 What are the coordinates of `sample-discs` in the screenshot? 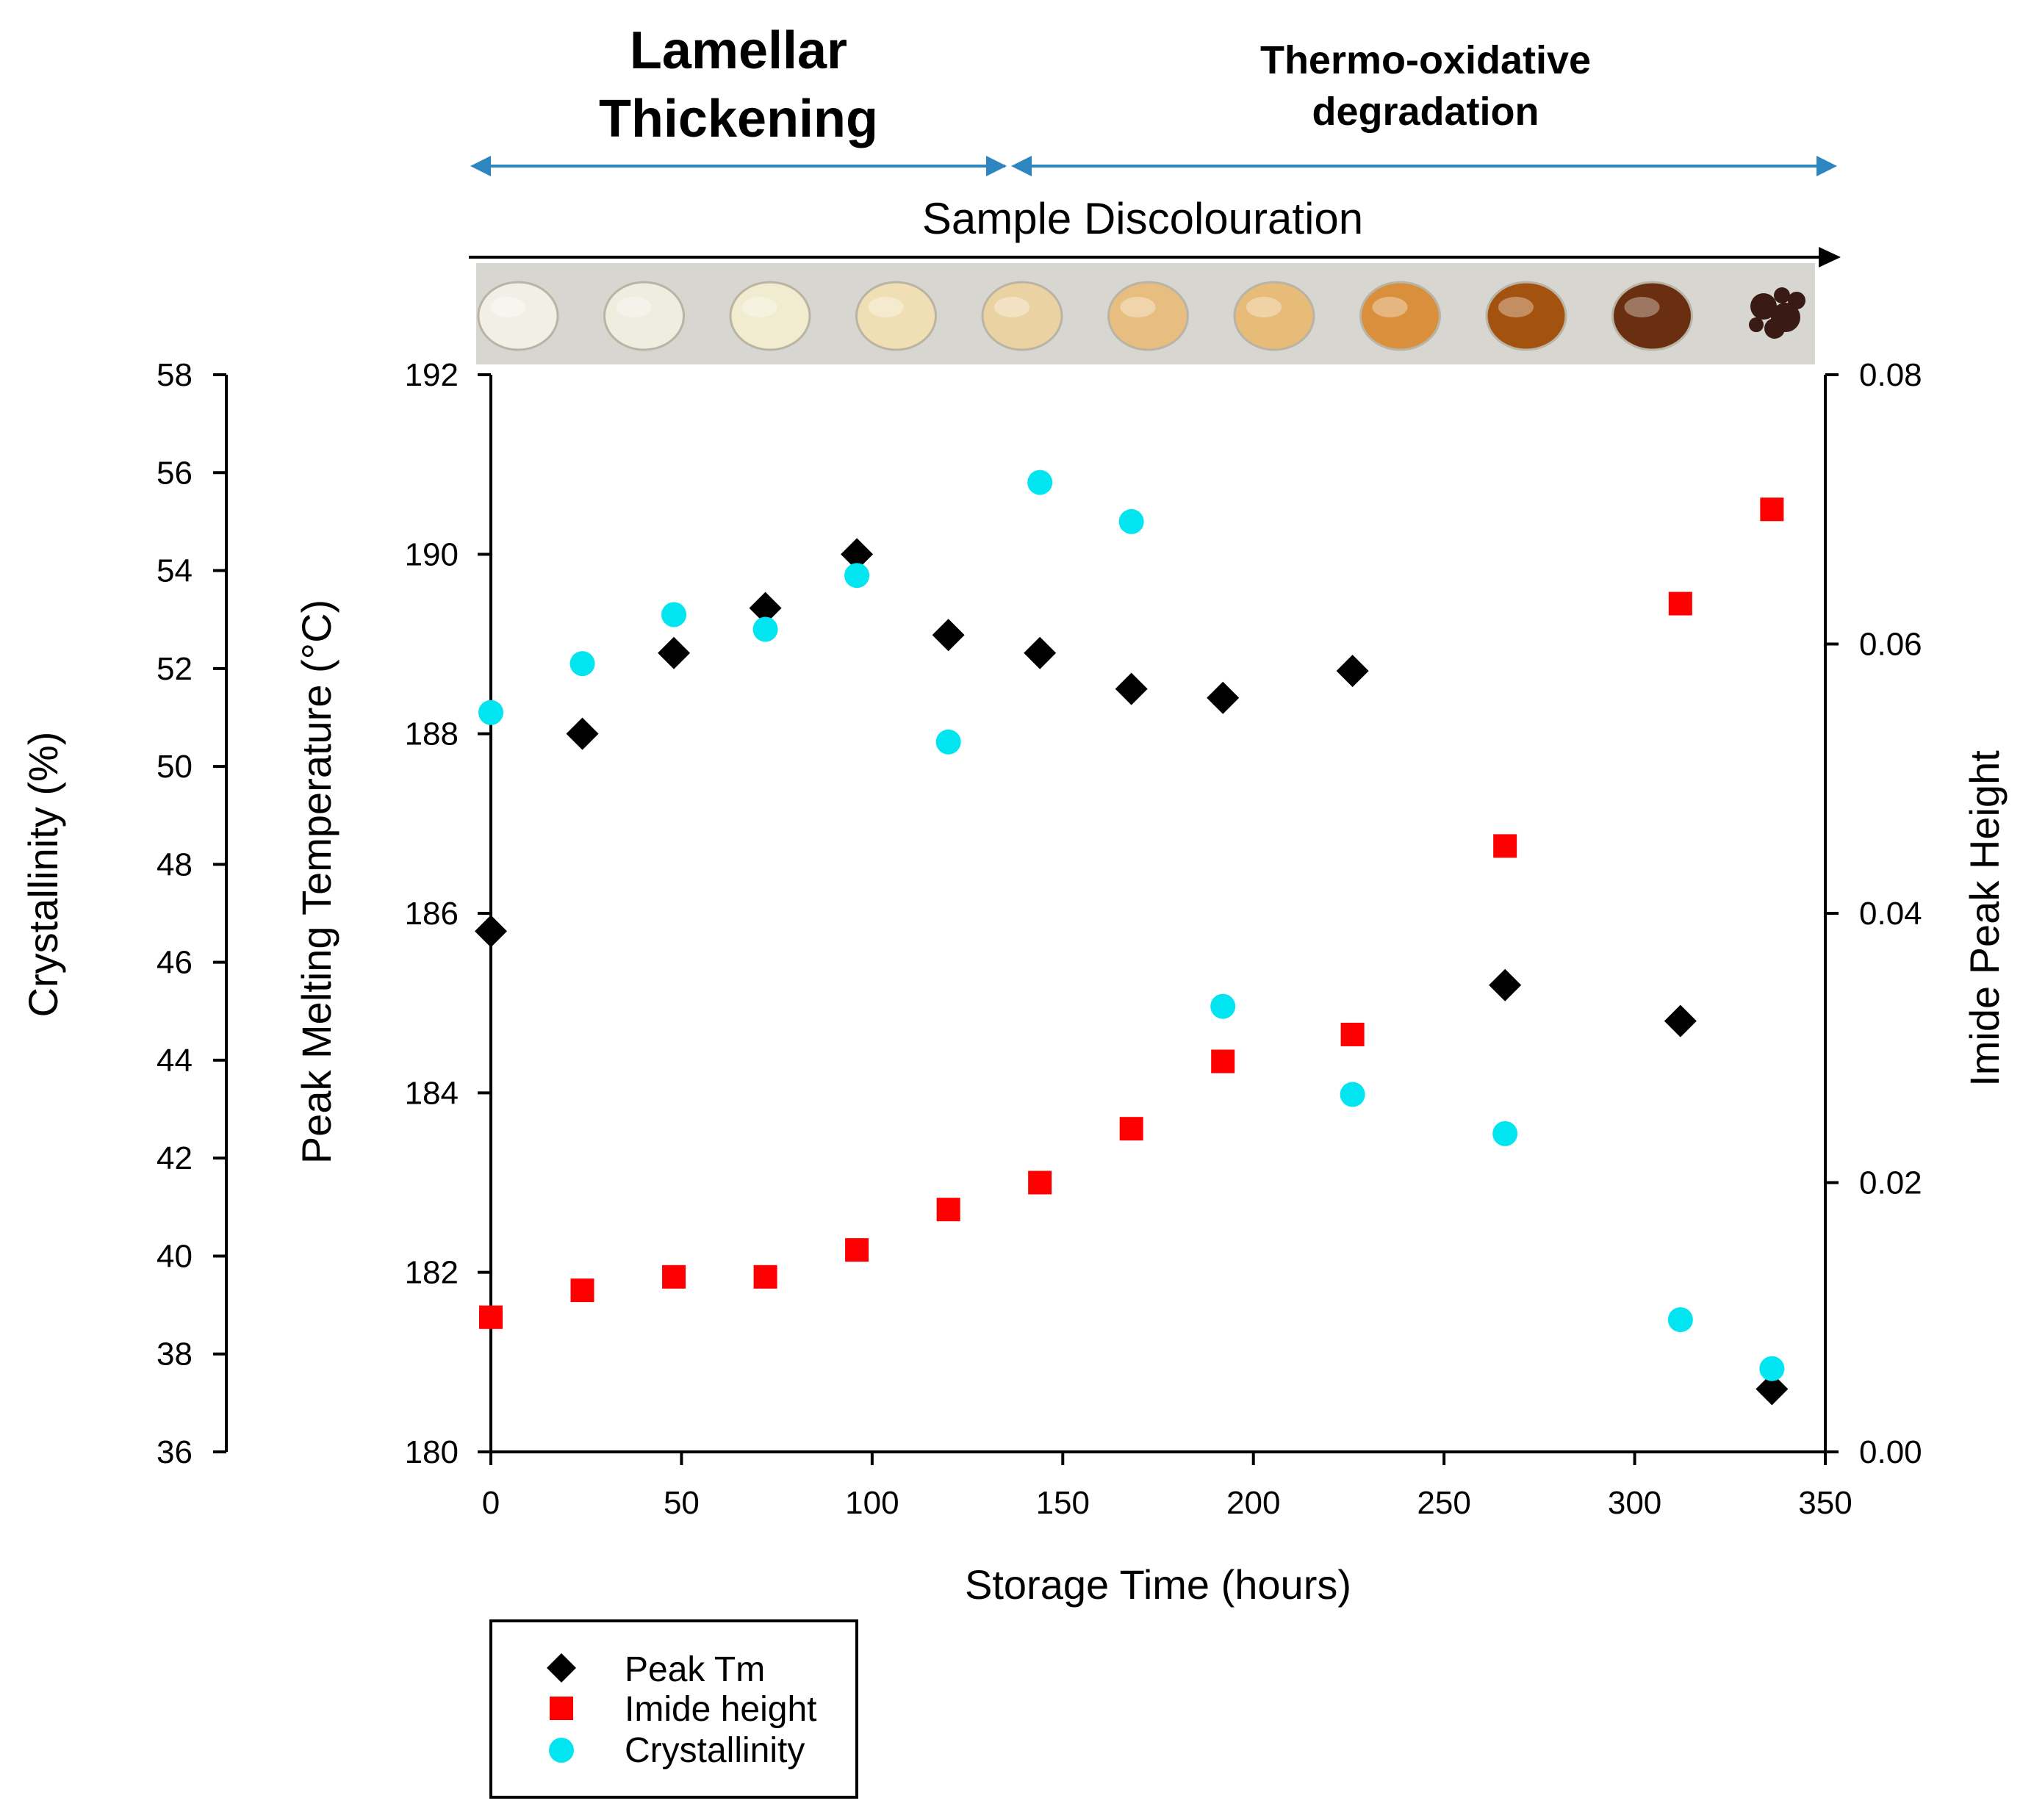 It's located at (1141, 316).